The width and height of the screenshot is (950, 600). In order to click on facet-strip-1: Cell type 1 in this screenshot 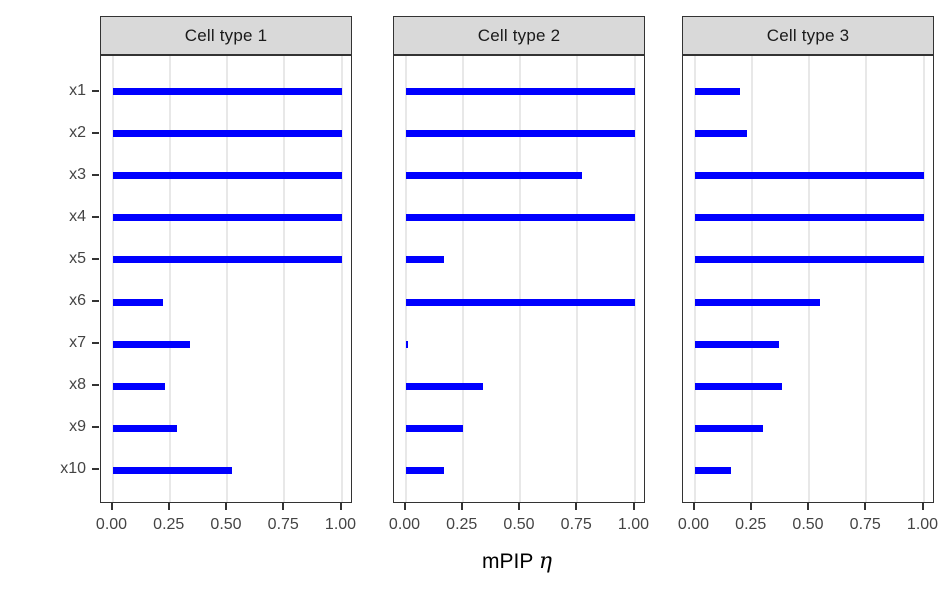, I will do `click(226, 35)`.